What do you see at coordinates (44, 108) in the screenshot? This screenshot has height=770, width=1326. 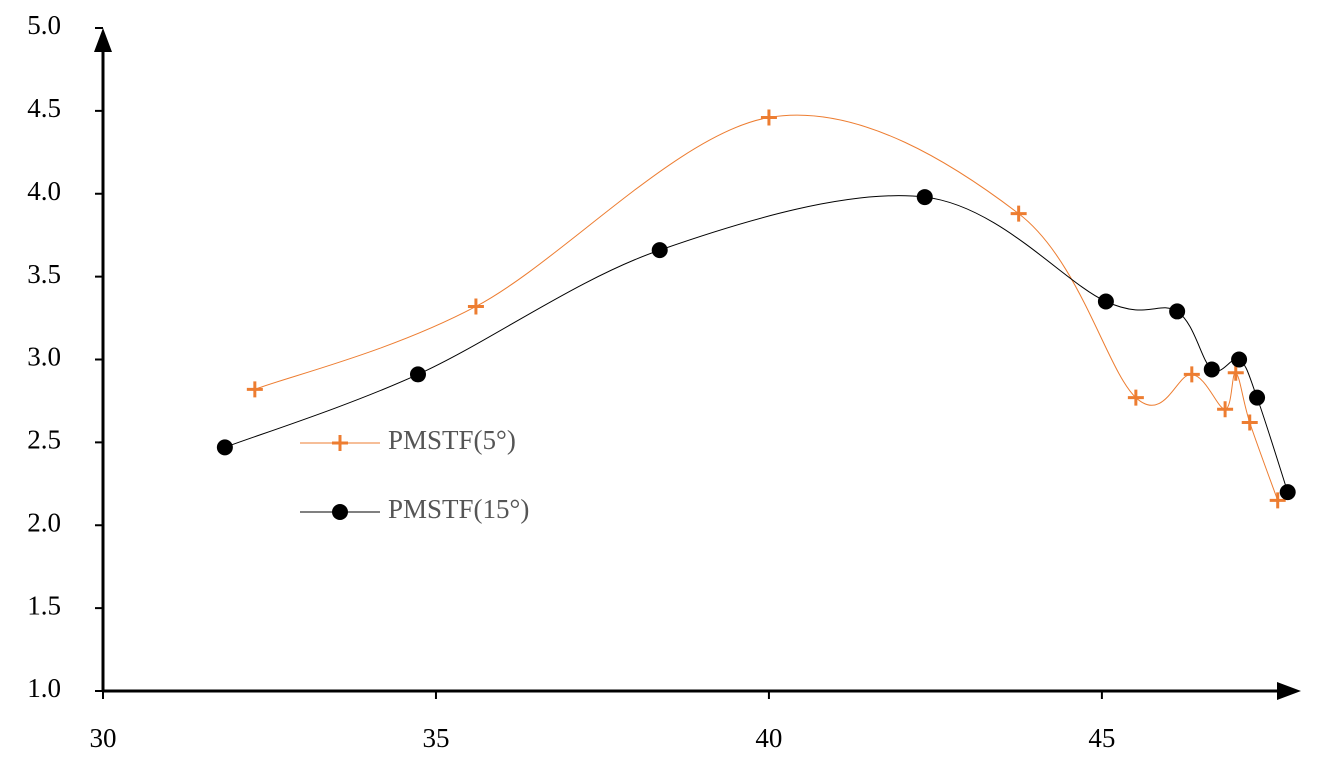 I see `y-tick-label: 4.5` at bounding box center [44, 108].